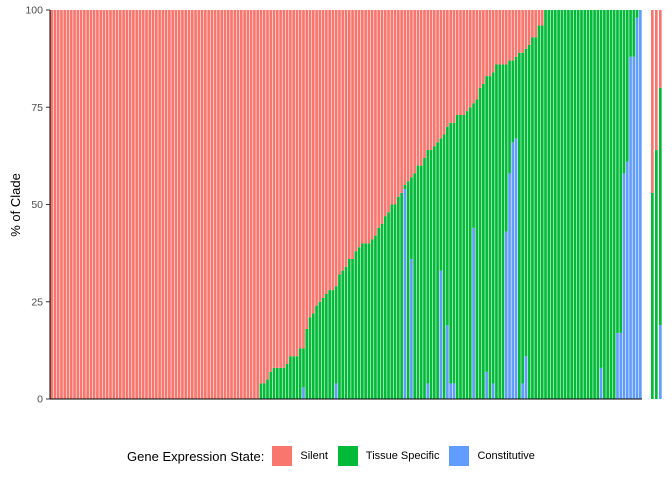 This screenshot has width=672, height=480. What do you see at coordinates (196, 456) in the screenshot?
I see `legend-title: Gene Expression State:` at bounding box center [196, 456].